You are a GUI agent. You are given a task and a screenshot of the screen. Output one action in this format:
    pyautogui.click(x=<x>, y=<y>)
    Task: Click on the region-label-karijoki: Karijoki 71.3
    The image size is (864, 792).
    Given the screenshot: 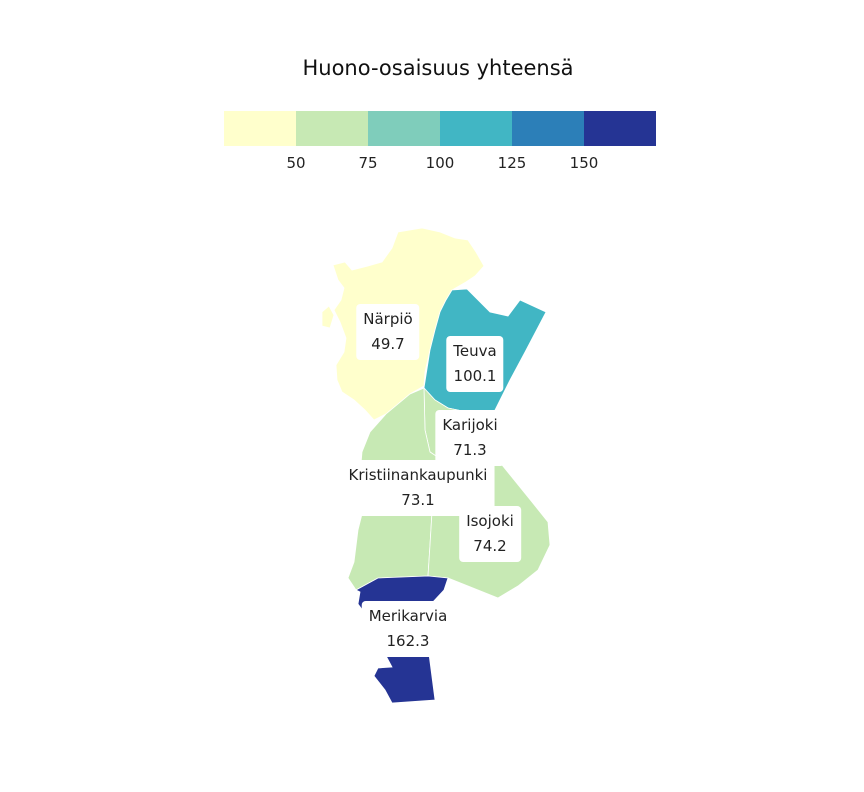 What is the action you would take?
    pyautogui.click(x=470, y=438)
    